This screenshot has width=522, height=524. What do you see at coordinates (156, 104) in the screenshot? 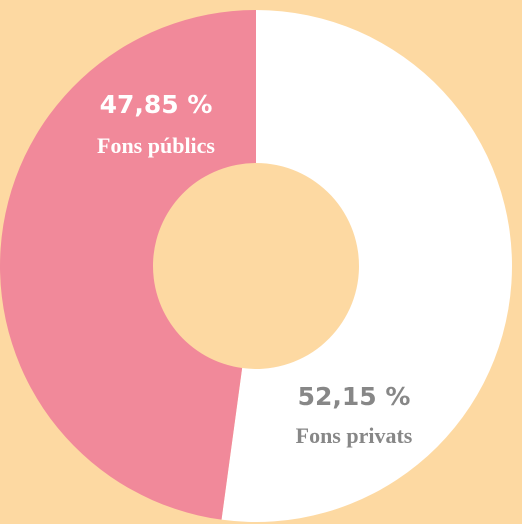
I see `value-label: 47,85 %` at bounding box center [156, 104].